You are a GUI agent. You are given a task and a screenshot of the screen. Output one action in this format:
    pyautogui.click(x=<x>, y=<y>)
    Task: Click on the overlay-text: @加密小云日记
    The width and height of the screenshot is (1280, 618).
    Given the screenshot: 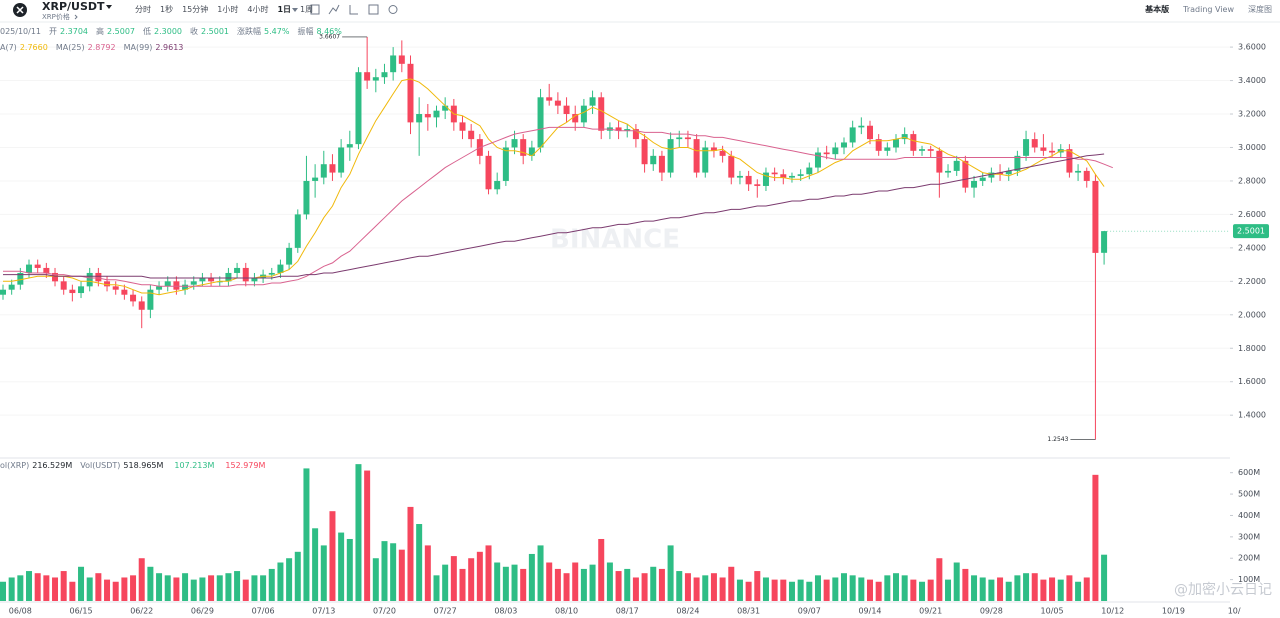 What is the action you would take?
    pyautogui.click(x=1223, y=589)
    